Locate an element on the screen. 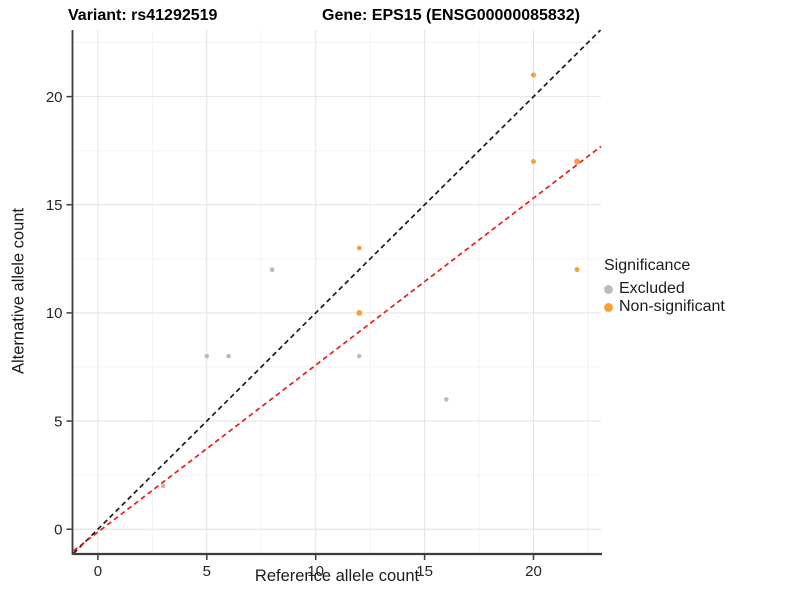 The image size is (800, 600). y-tick-label: 20 is located at coordinates (54, 97).